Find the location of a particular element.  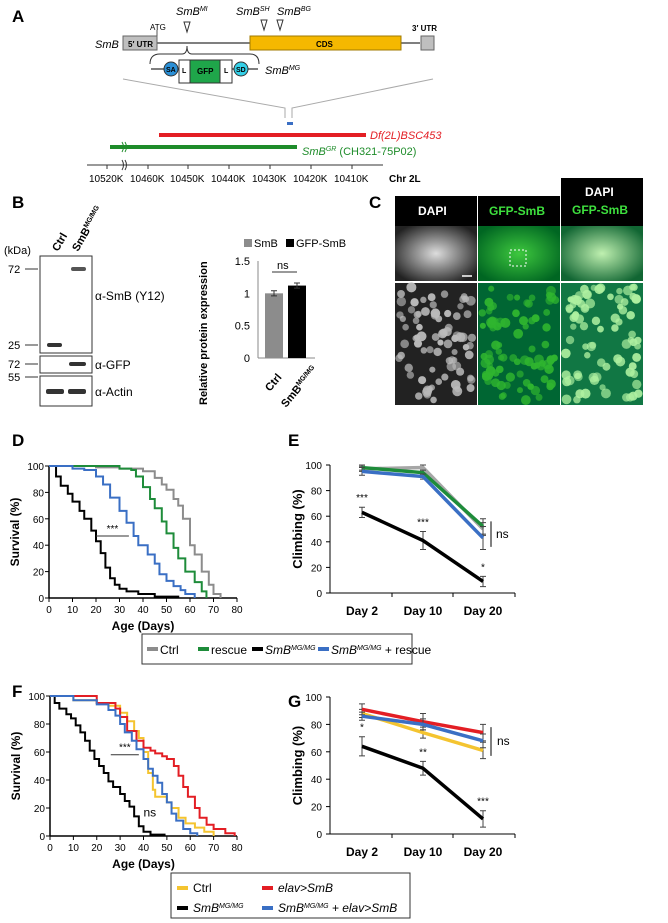

survival-curve-ctrl is located at coordinates (132, 765).